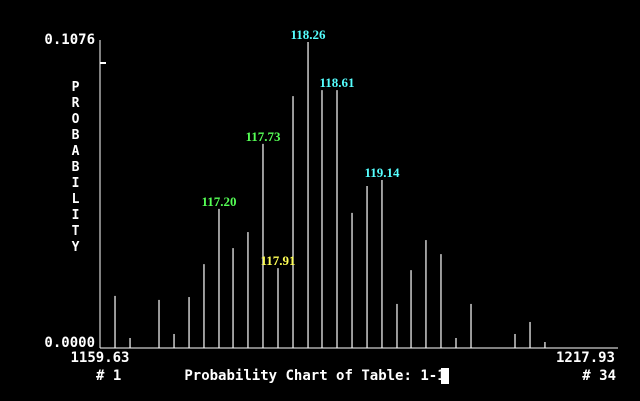  Describe the element at coordinates (309, 34) in the screenshot. I see `annotation: 118.26` at that location.